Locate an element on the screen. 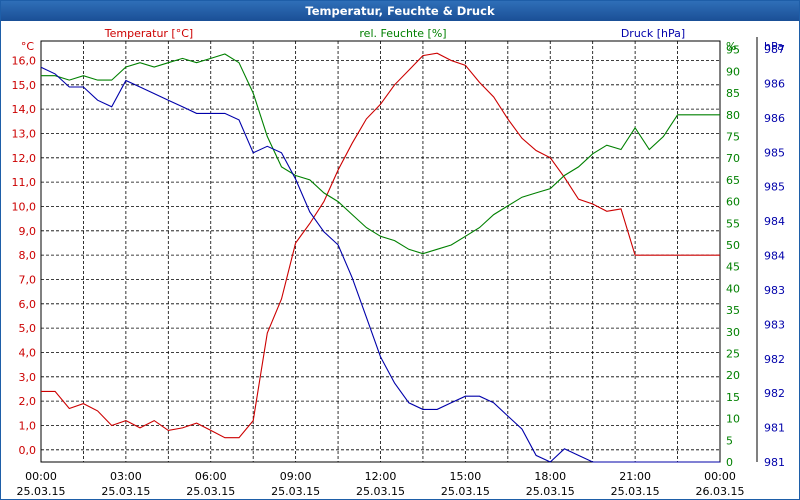 This screenshot has height=500, width=800. legend-humidity: rel. Feuchte [%] is located at coordinates (402, 33).